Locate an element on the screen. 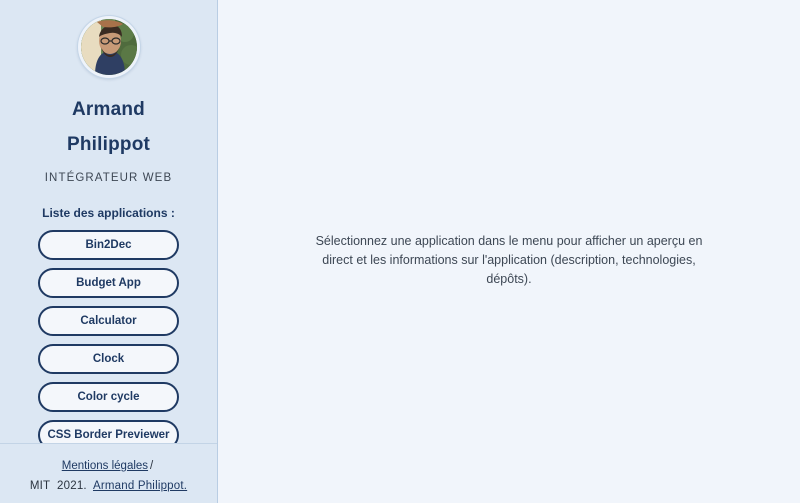 The height and width of the screenshot is (503, 800). app-button-css-border-previewer: CSS Border Previewer is located at coordinates (108, 431).